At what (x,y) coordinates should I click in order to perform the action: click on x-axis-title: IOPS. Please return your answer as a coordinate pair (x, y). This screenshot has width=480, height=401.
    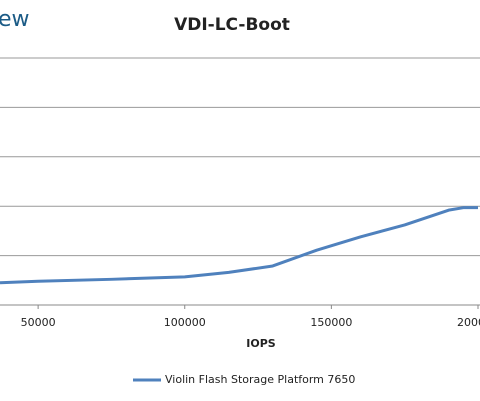
    Looking at the image, I should click on (261, 343).